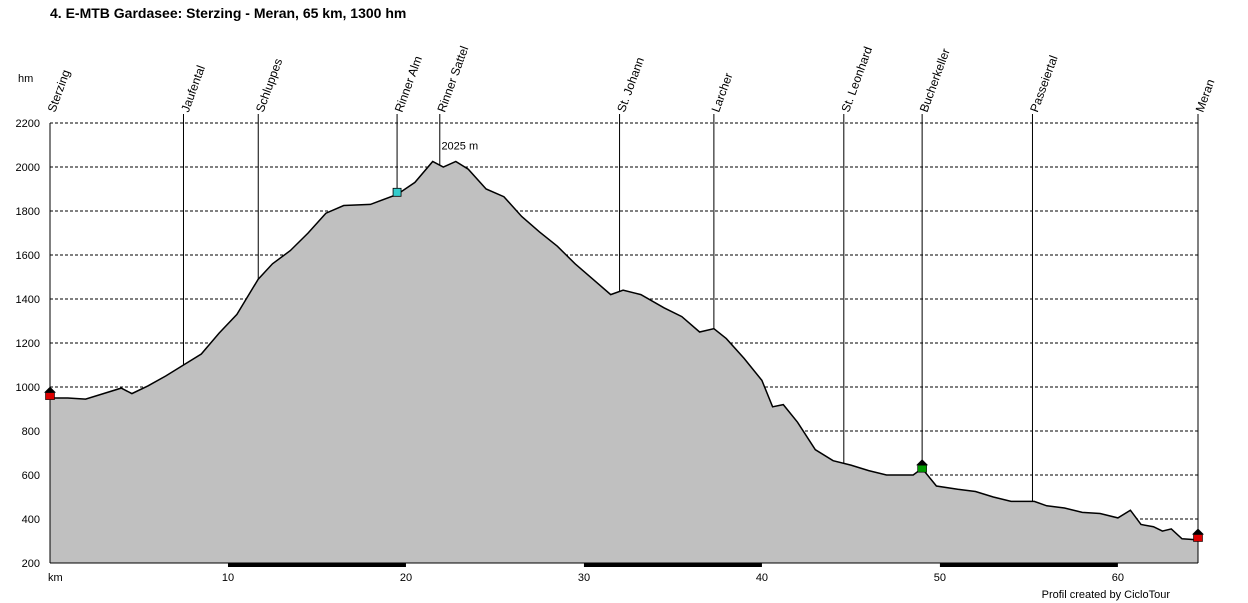 The width and height of the screenshot is (1248, 603). Describe the element at coordinates (584, 578) in the screenshot. I see `x-tick-label: 30` at that location.